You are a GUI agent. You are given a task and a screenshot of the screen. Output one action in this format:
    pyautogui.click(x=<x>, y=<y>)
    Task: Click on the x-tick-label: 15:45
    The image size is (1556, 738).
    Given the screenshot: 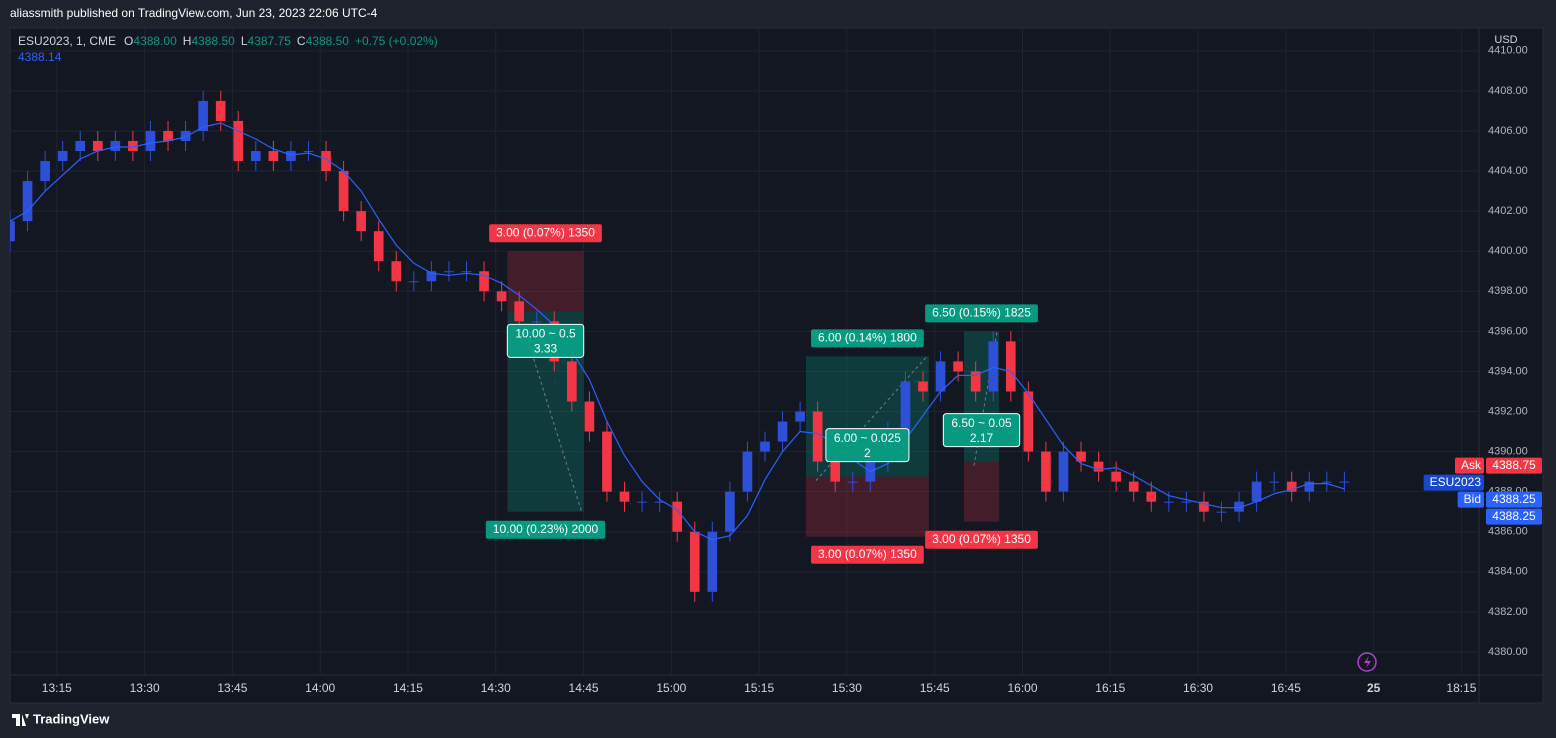 What is the action you would take?
    pyautogui.click(x=935, y=688)
    